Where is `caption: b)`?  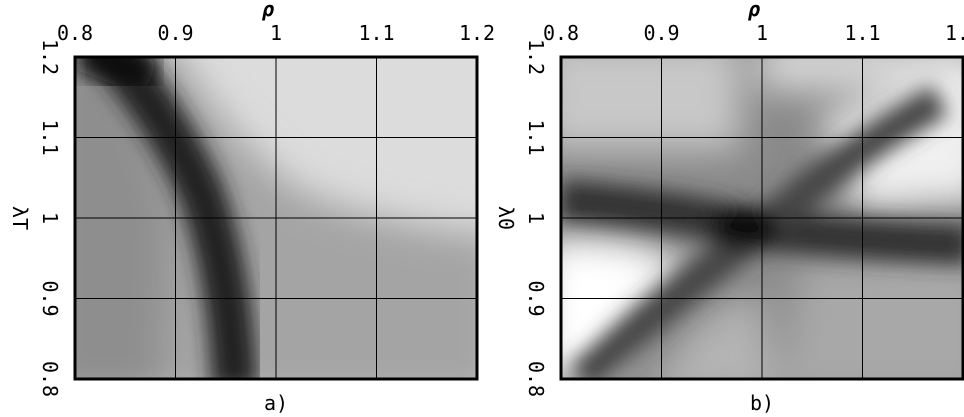
caption: b) is located at coordinates (762, 403).